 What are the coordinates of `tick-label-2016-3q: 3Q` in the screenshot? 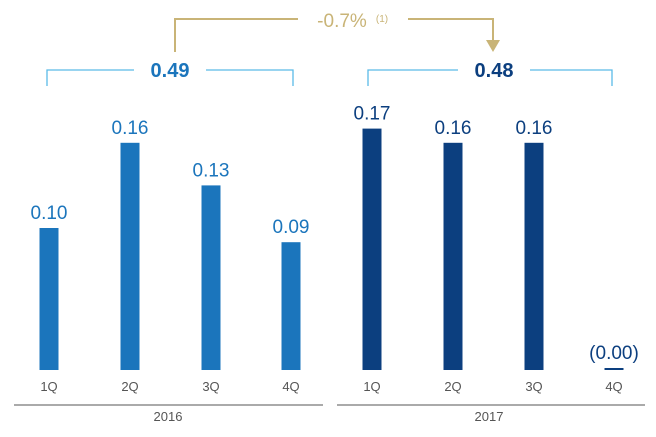 It's located at (210, 386).